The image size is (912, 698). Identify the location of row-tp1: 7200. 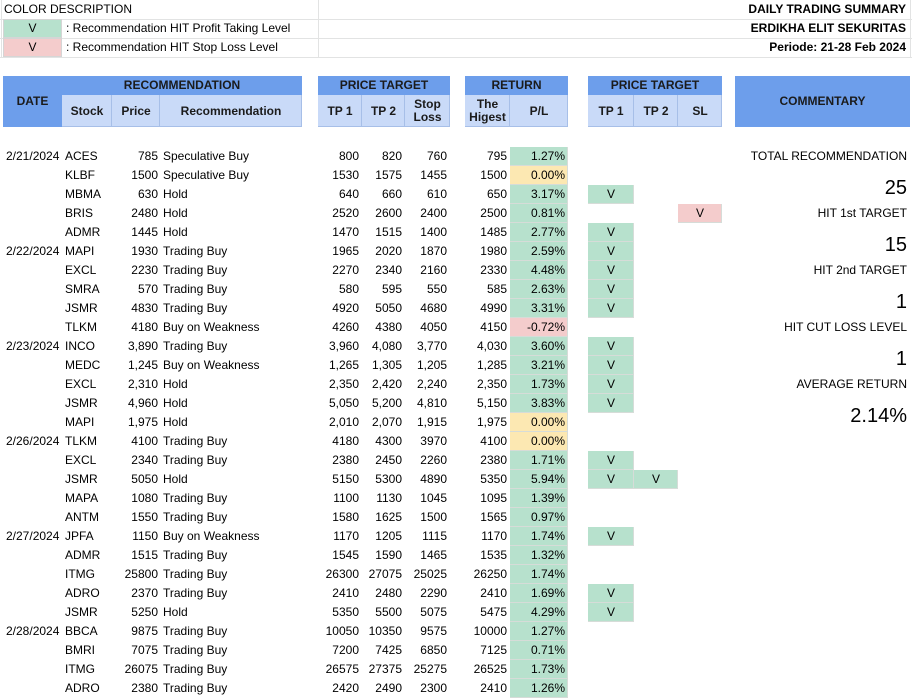
(345, 650).